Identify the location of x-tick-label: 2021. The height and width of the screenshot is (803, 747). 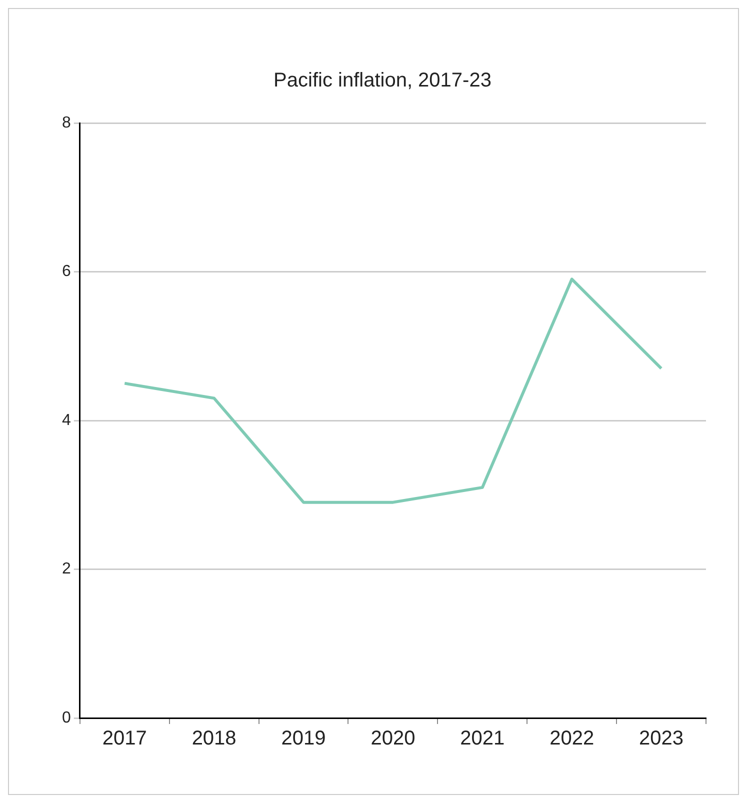
(482, 739).